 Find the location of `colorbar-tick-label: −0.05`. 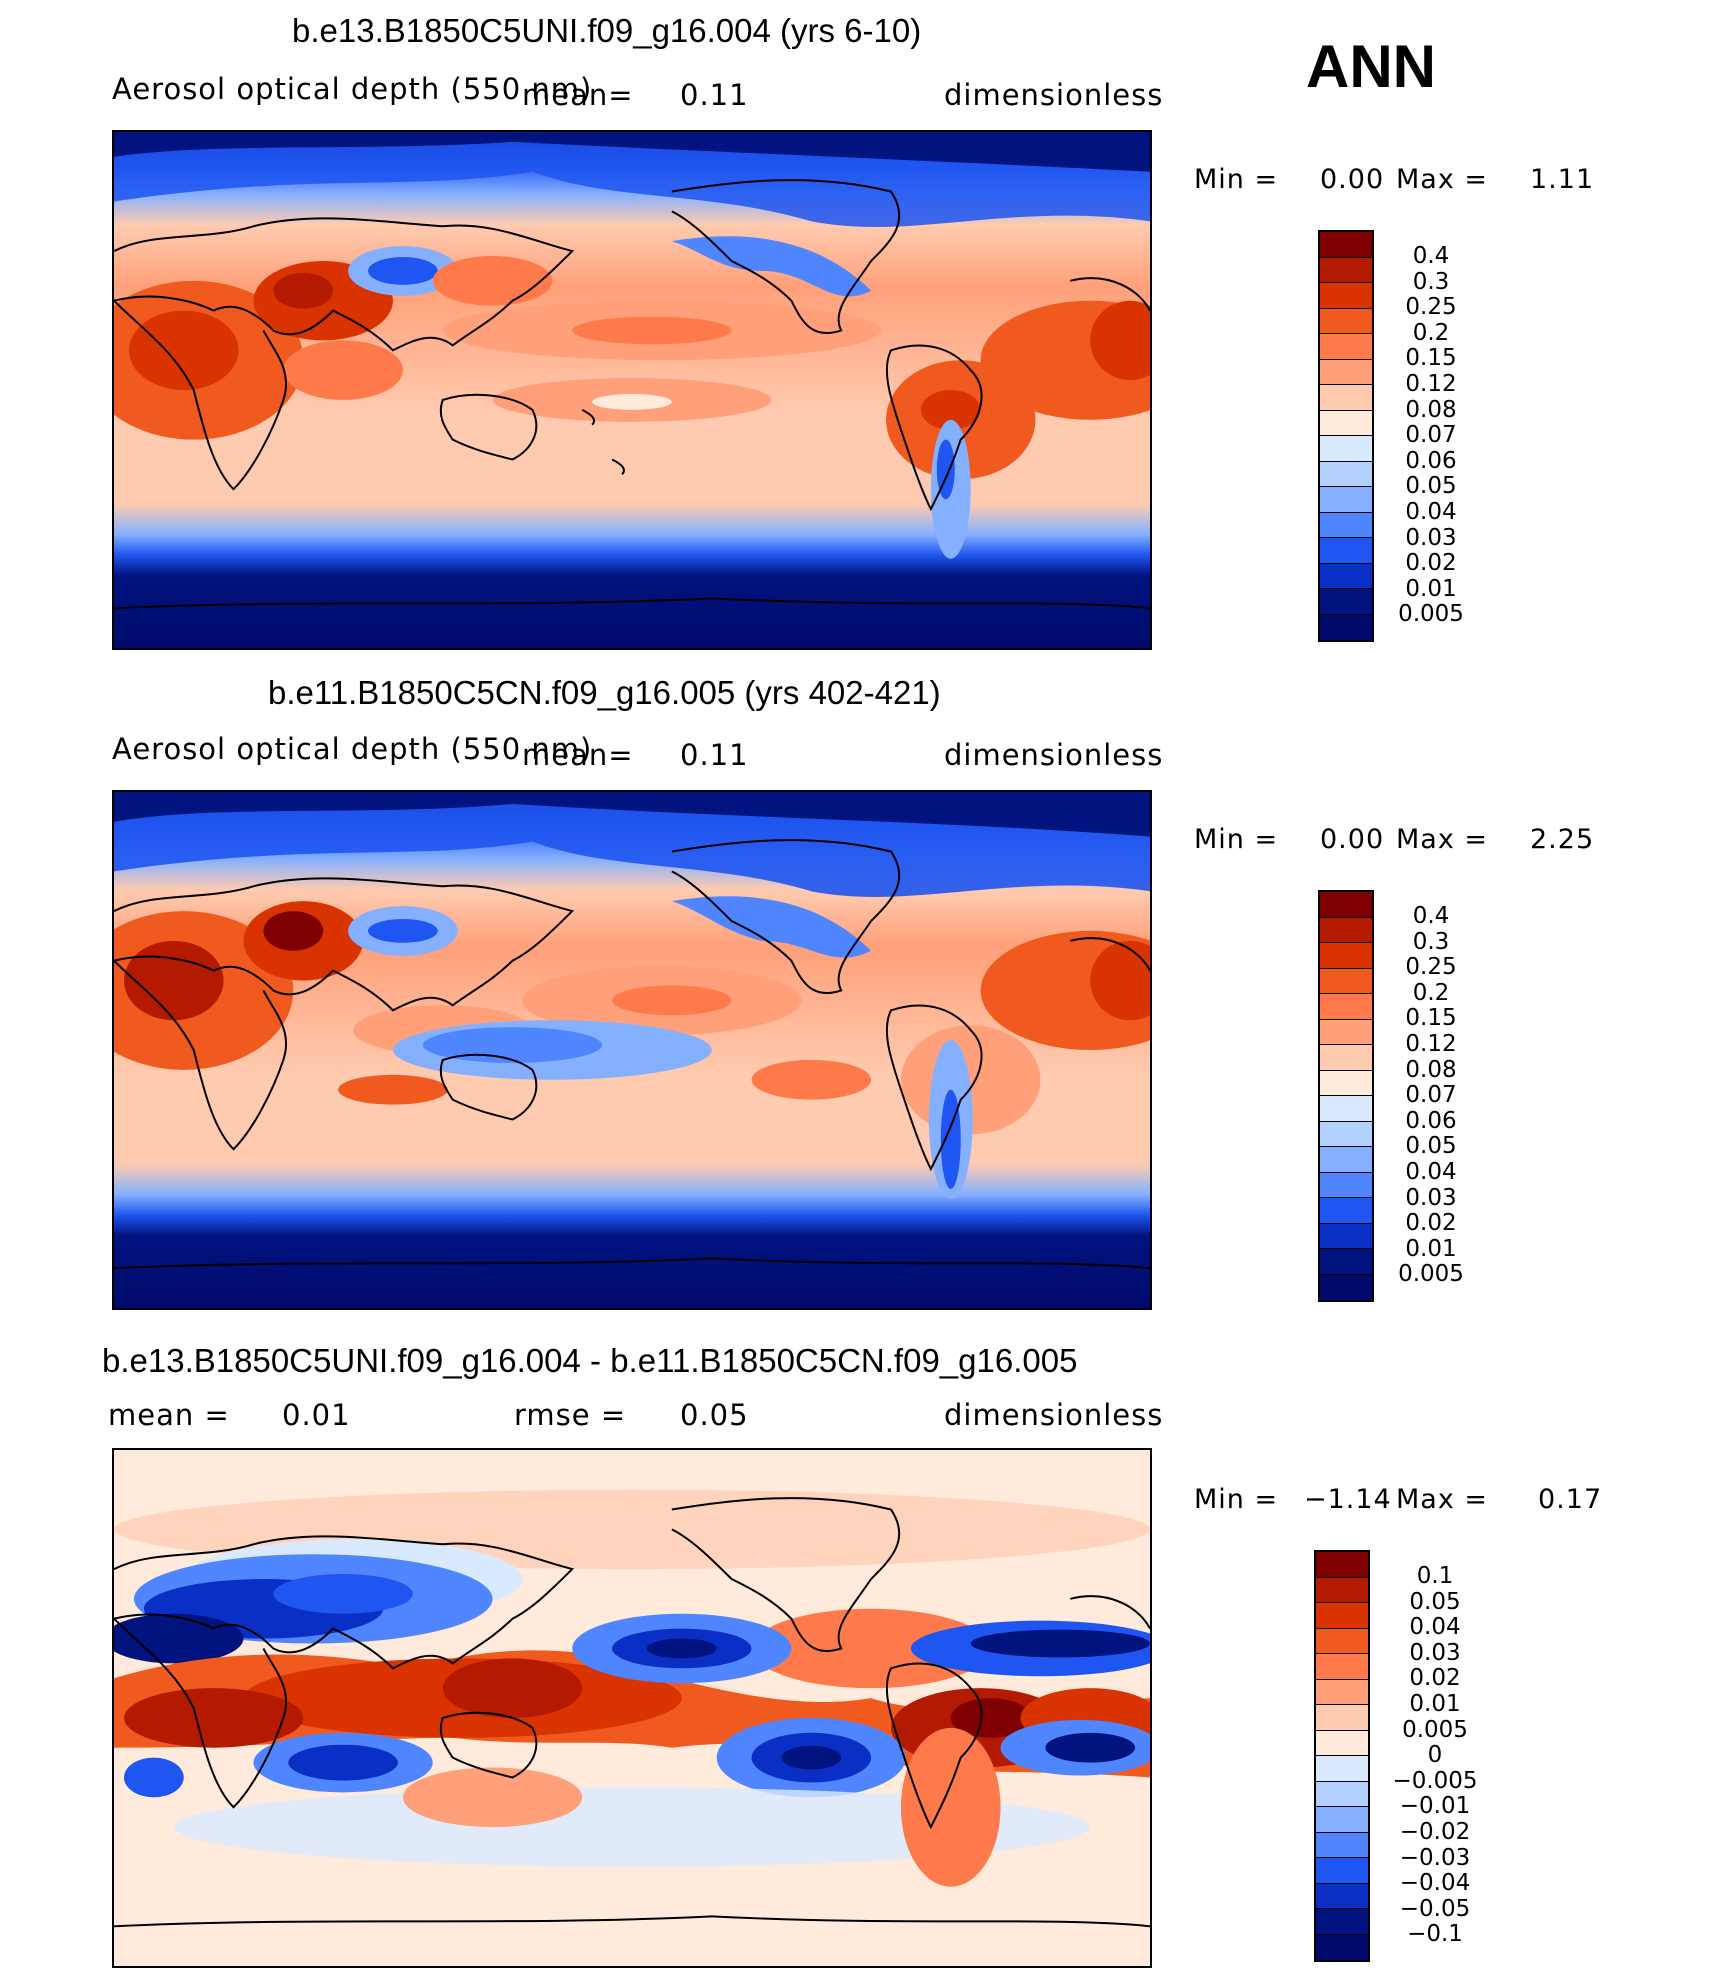

colorbar-tick-label: −0.05 is located at coordinates (1435, 1908).